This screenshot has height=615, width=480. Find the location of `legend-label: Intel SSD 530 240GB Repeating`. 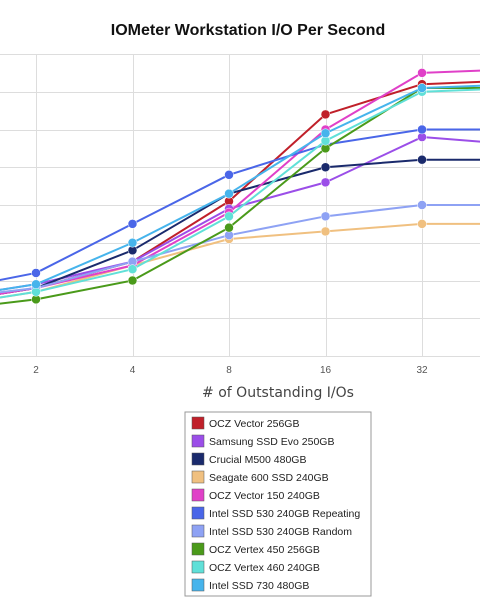

legend-label: Intel SSD 530 240GB Repeating is located at coordinates (284, 514).